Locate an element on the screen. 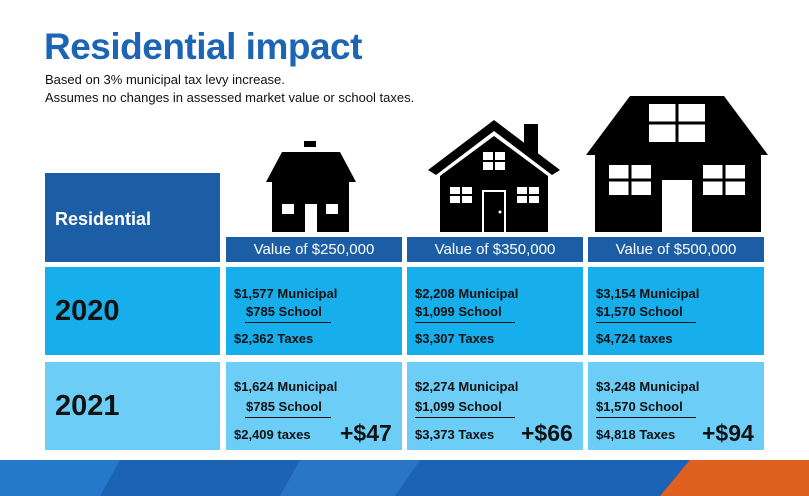 The image size is (809, 496). total-tax: $2,362 Taxes is located at coordinates (274, 338).